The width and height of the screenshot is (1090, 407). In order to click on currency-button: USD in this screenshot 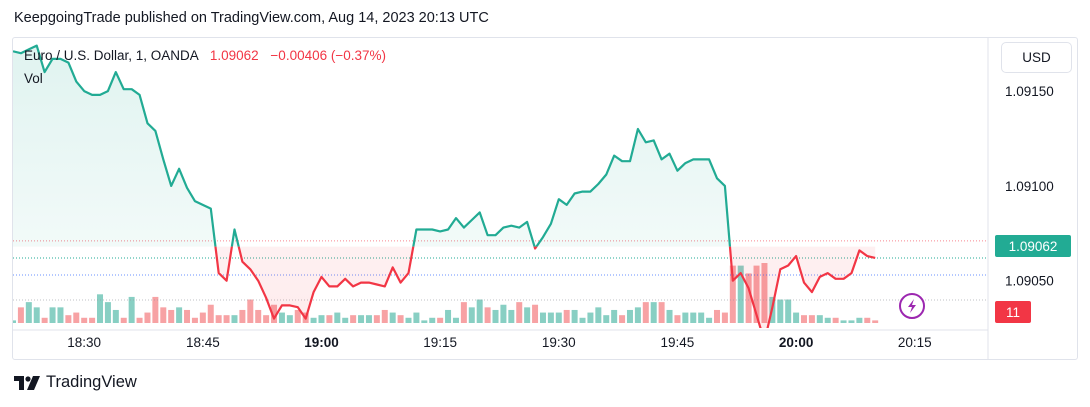, I will do `click(1036, 57)`.